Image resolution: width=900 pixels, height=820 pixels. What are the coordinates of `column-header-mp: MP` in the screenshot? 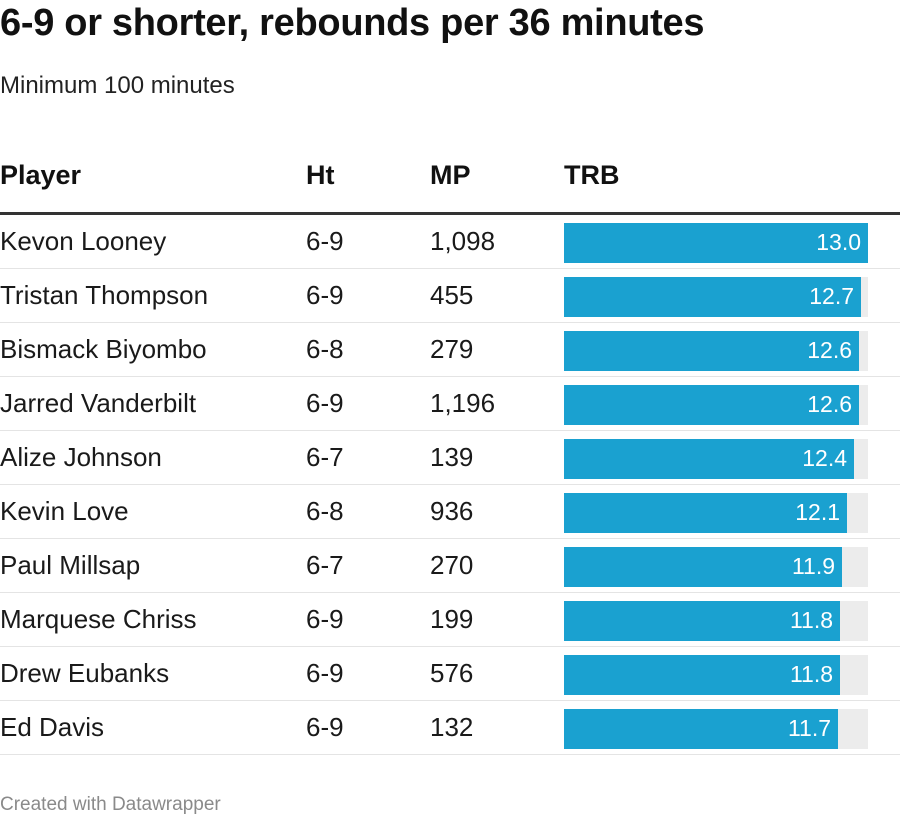 It's located at (450, 175).